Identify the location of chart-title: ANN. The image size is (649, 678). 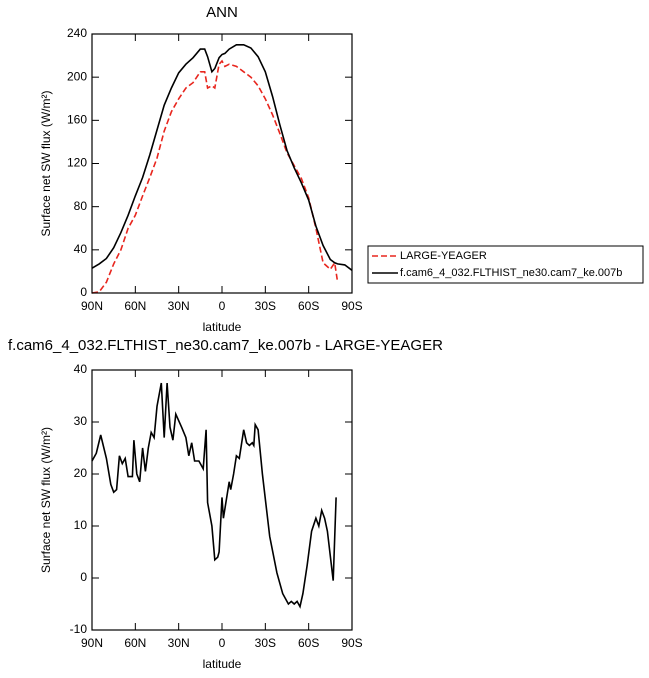
(222, 12).